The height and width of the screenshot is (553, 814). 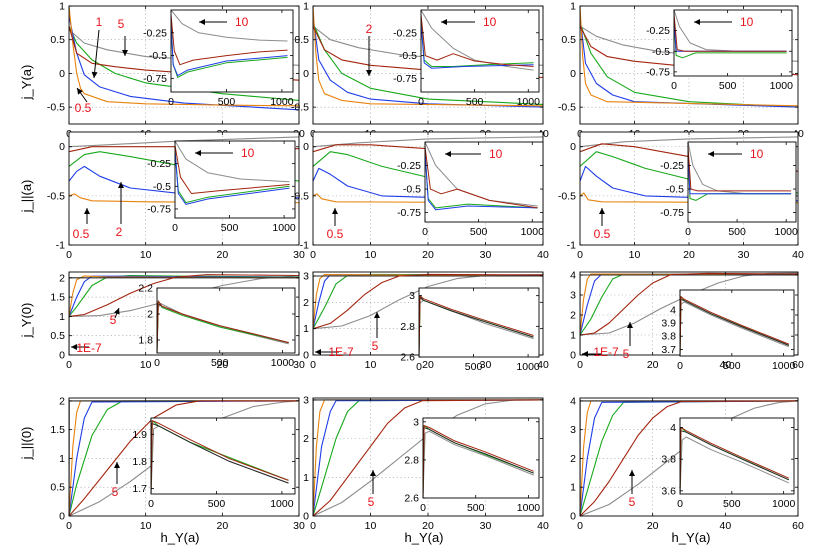 I want to click on panel-r2-c2-inset-xtick-label-0: 0, so click(x=425, y=232).